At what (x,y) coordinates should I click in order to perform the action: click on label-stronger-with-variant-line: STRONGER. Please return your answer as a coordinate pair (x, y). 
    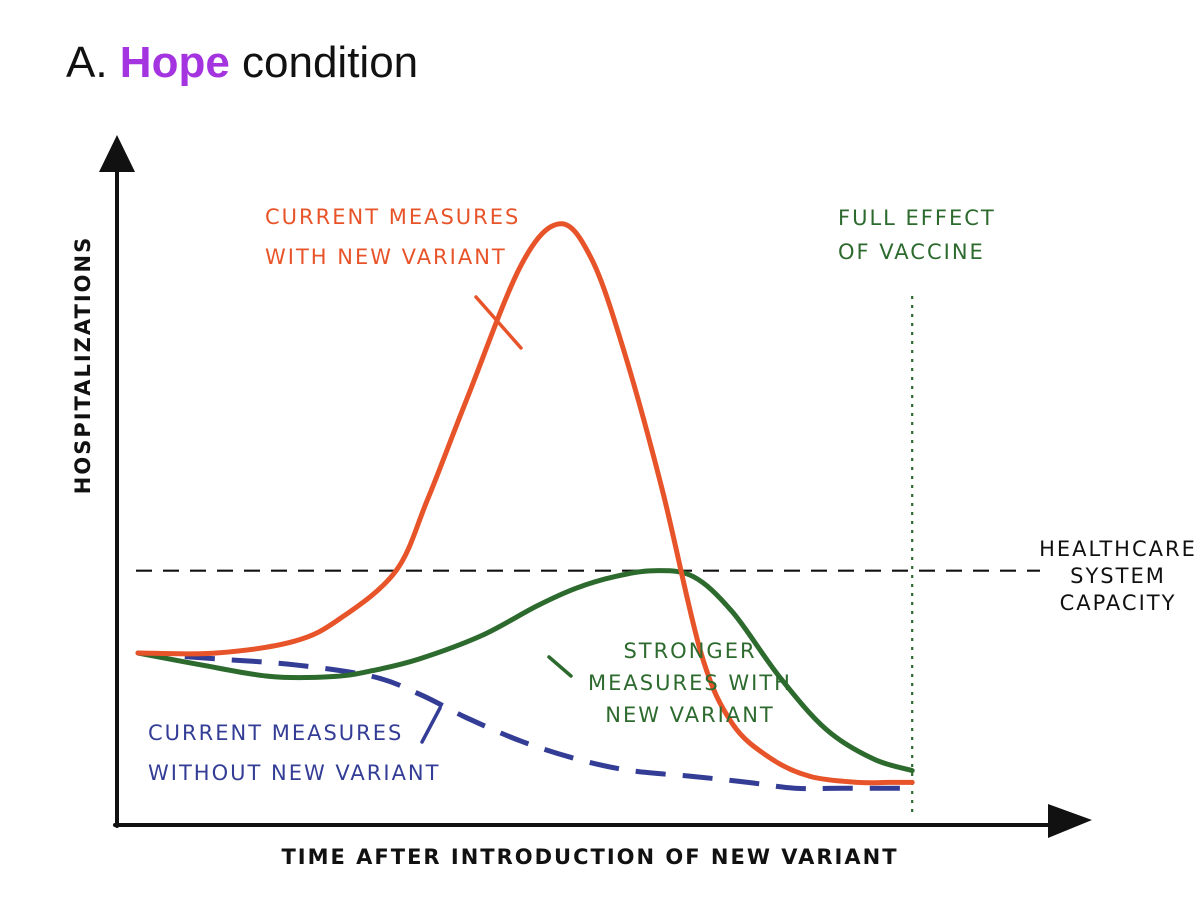
    Looking at the image, I should click on (689, 651).